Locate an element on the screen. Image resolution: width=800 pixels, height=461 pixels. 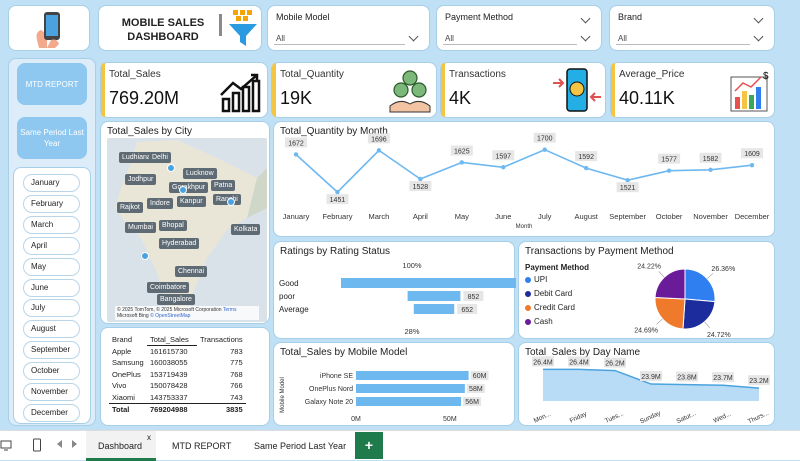
tab-same-period: Same Period Last Year is located at coordinates (296, 446).